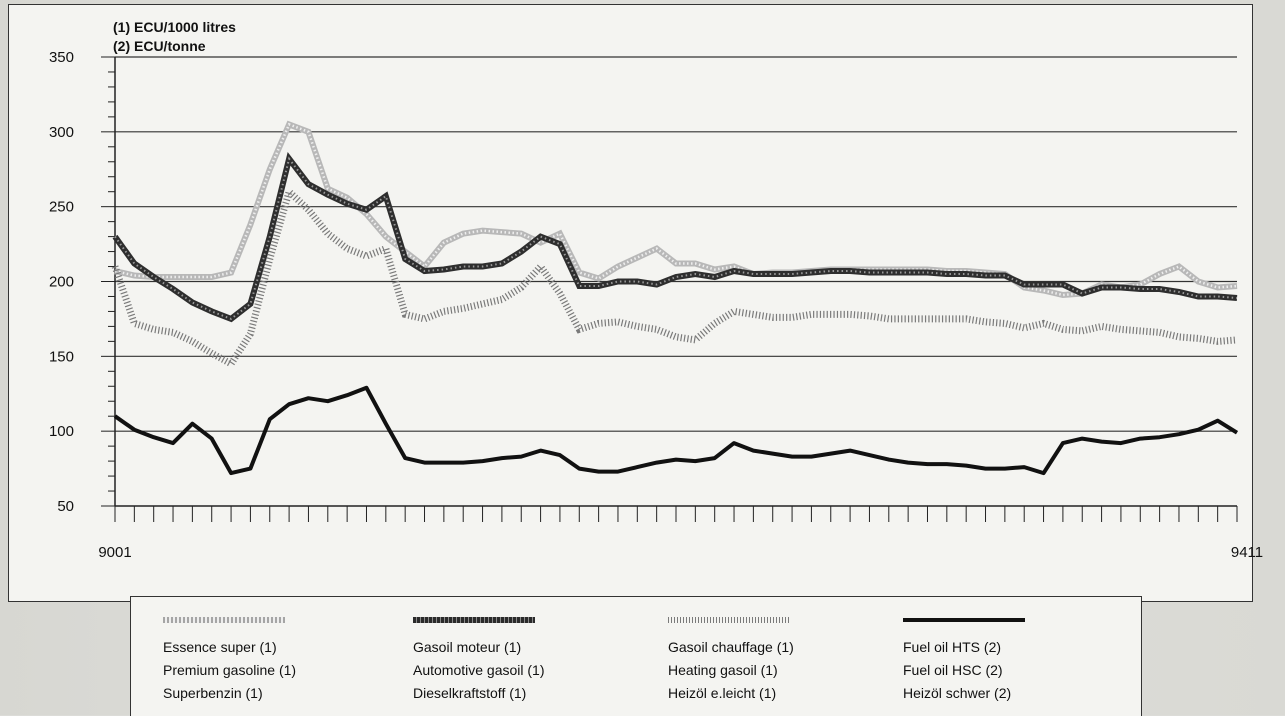 This screenshot has height=716, width=1285. What do you see at coordinates (61, 57) in the screenshot?
I see `y-tick-label: 350` at bounding box center [61, 57].